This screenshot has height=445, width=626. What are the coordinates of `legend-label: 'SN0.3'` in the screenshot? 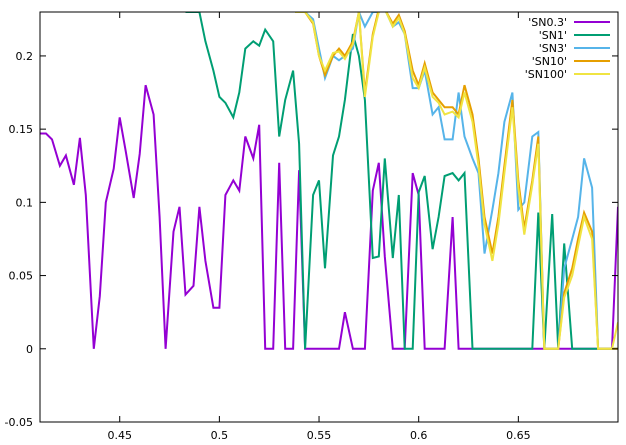 It's located at (547, 22).